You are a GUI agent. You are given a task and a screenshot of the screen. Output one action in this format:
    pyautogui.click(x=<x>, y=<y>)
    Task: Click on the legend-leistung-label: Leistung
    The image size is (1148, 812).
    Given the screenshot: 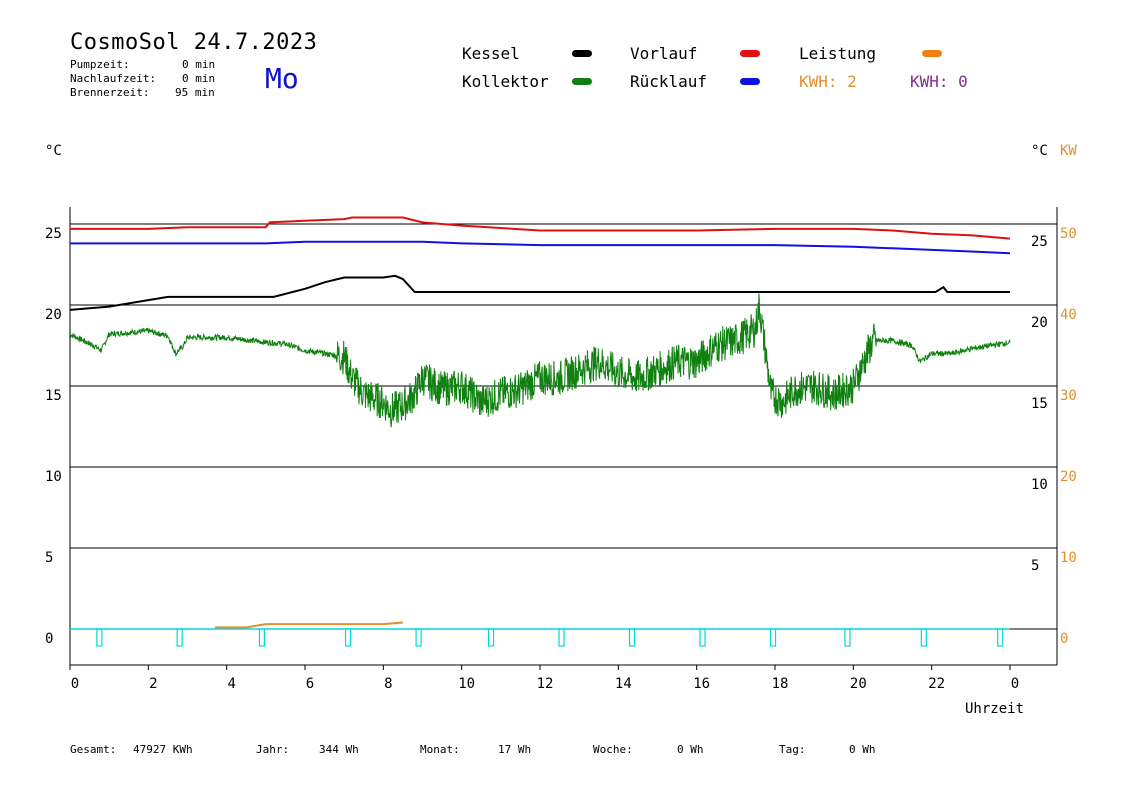 What is the action you would take?
    pyautogui.click(x=838, y=53)
    